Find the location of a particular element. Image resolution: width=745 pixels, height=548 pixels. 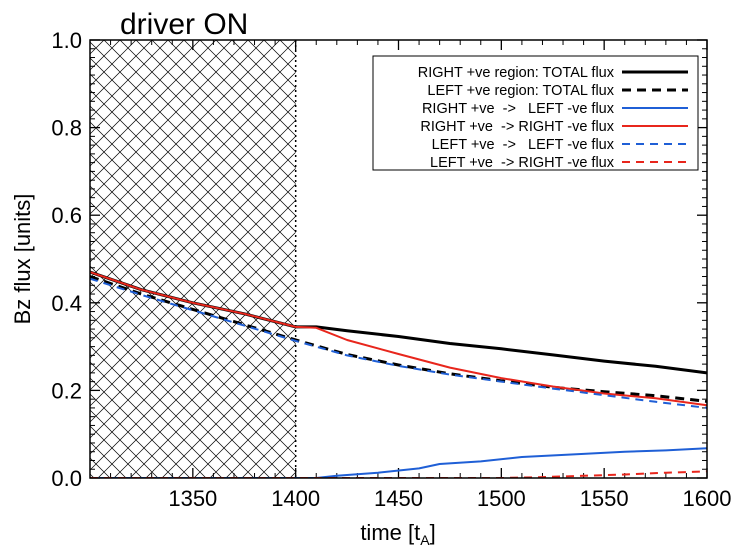

y-tick-label: 0.0 is located at coordinates (66, 478).